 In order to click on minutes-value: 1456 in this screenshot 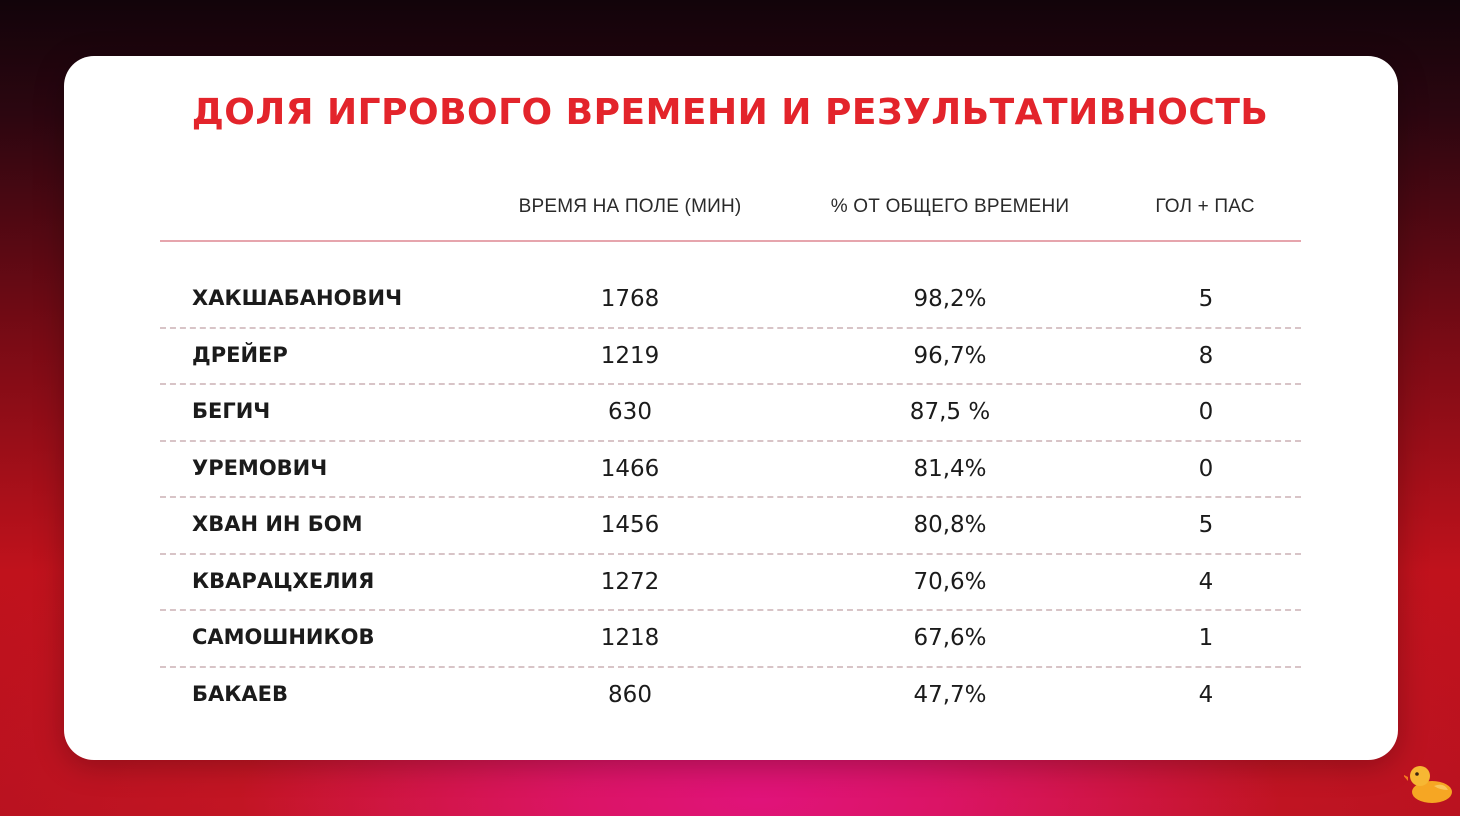, I will do `click(630, 525)`.